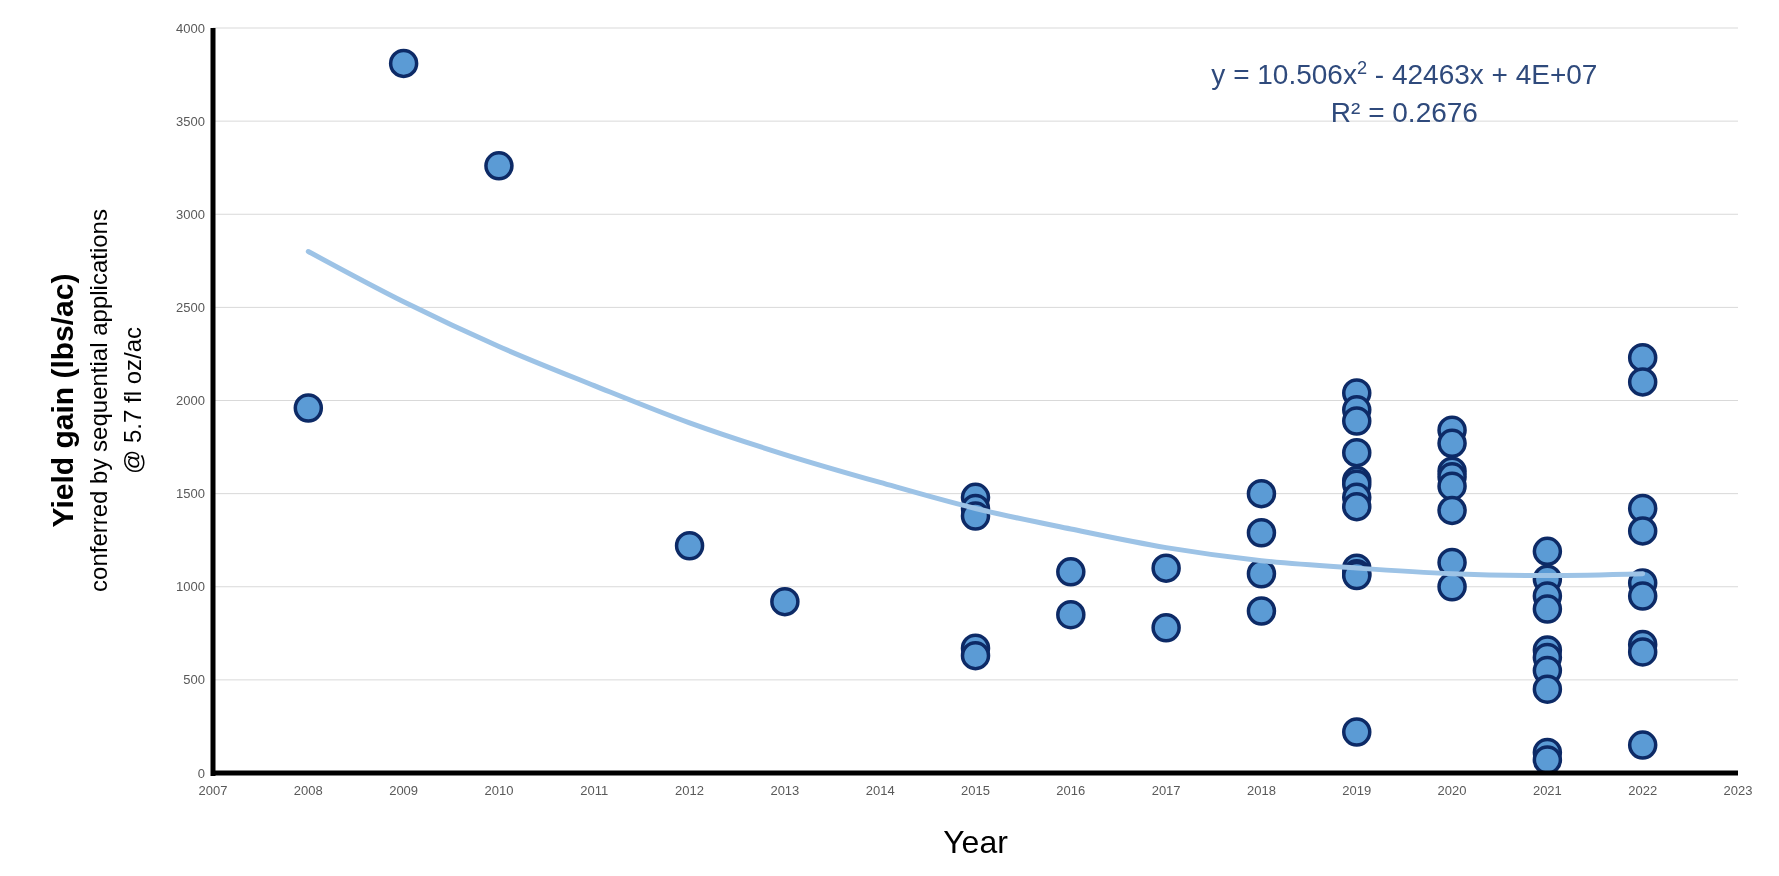 The width and height of the screenshot is (1779, 876). What do you see at coordinates (690, 790) in the screenshot?
I see `x-tick-label: 2012` at bounding box center [690, 790].